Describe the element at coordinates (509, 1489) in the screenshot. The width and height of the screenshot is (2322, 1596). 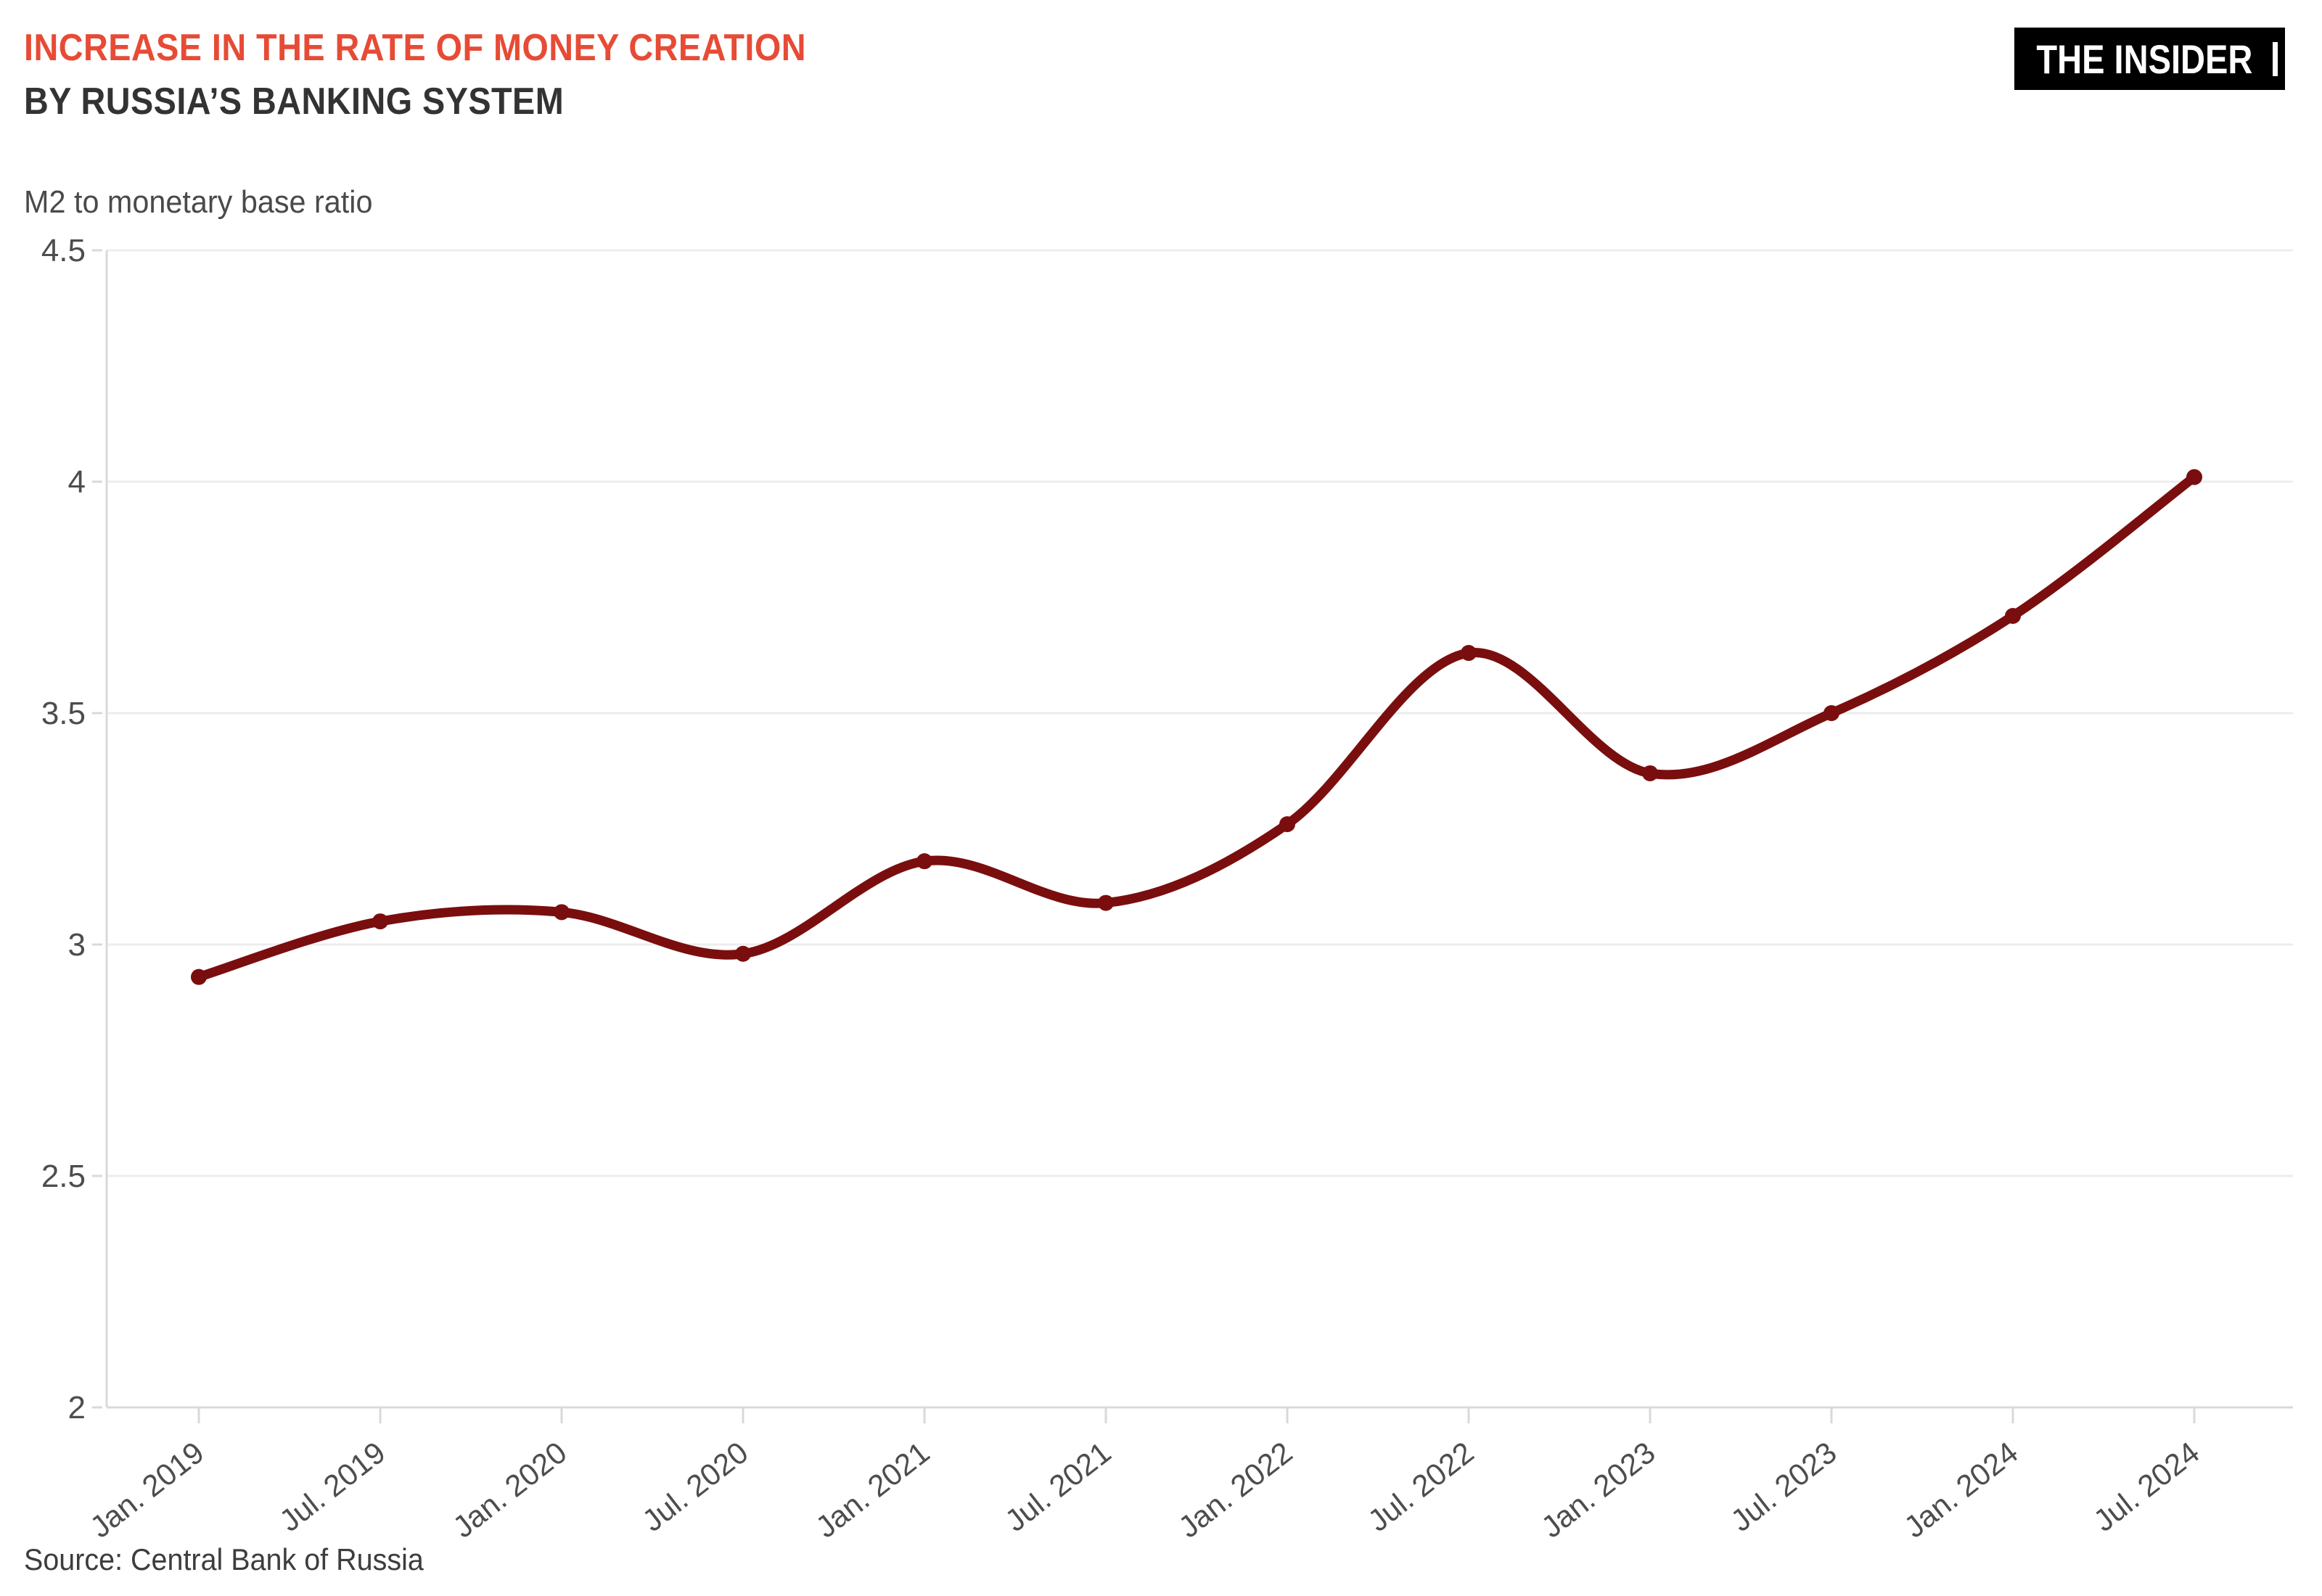
I see `x-tick-label: Jan. 2020` at that location.